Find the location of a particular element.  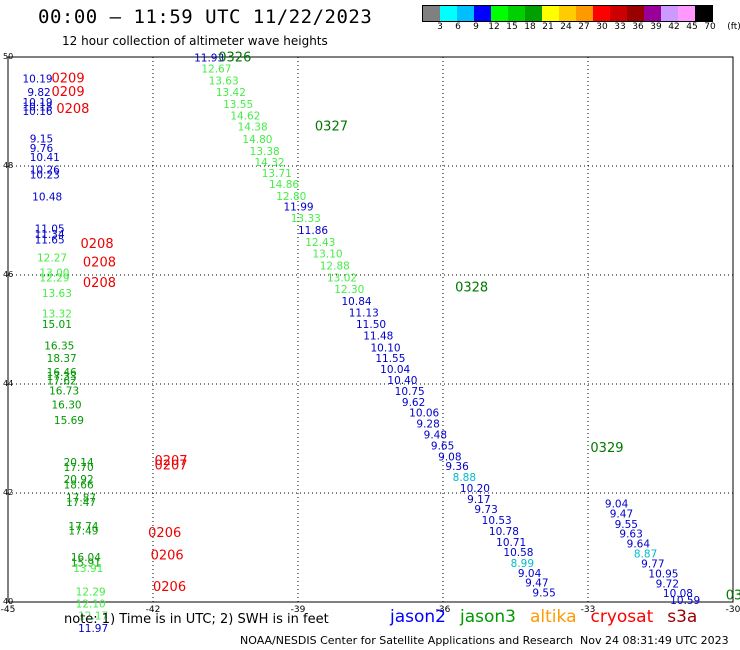

wave-height-label: 8.87 is located at coordinates (645, 554).